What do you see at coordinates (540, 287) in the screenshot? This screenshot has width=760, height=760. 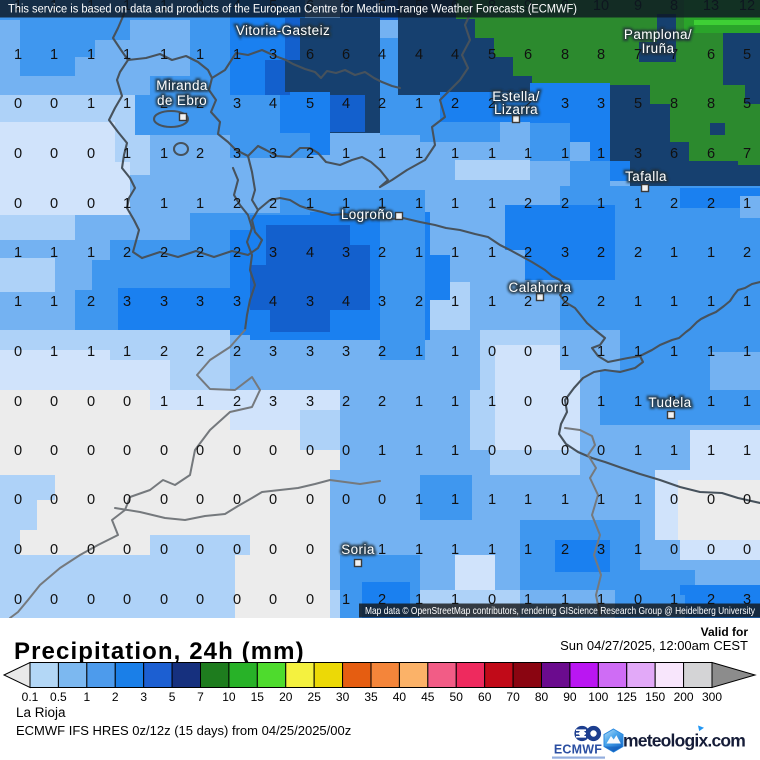 I see `svg-text: Calahorra` at bounding box center [540, 287].